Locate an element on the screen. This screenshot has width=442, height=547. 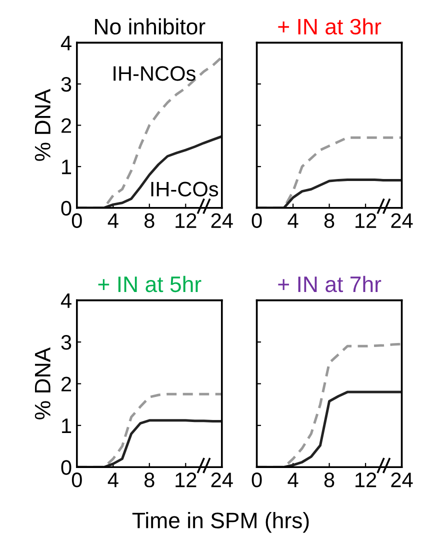
chart-title: No inhibitor is located at coordinates (150, 26).